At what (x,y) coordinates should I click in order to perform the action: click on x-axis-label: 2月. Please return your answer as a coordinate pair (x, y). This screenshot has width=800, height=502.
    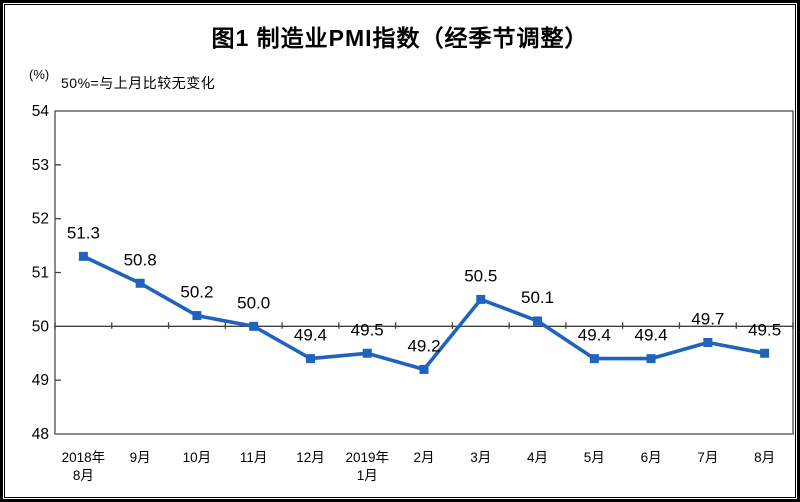
    Looking at the image, I should click on (423, 457).